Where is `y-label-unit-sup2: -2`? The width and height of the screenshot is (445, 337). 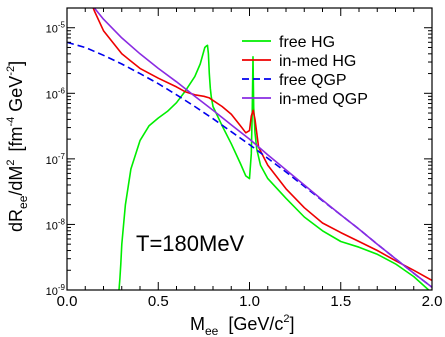
y-label-unit-sup2: -2 is located at coordinates (11, 71).